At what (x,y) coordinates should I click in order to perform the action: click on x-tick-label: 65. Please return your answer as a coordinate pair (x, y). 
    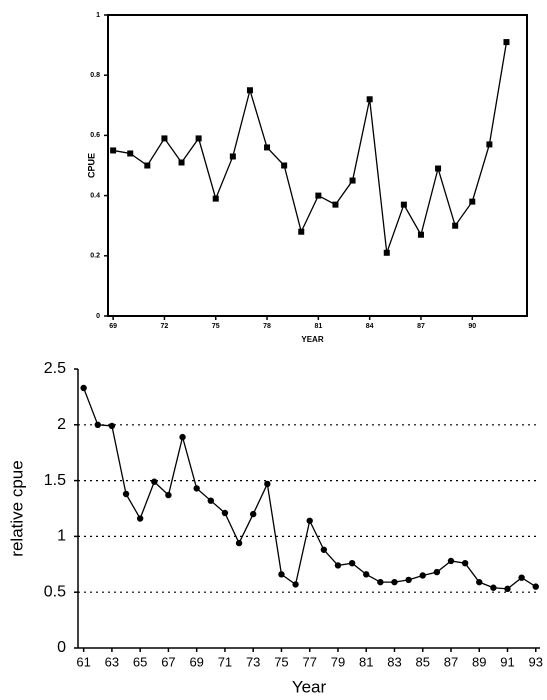
    Looking at the image, I should click on (140, 661).